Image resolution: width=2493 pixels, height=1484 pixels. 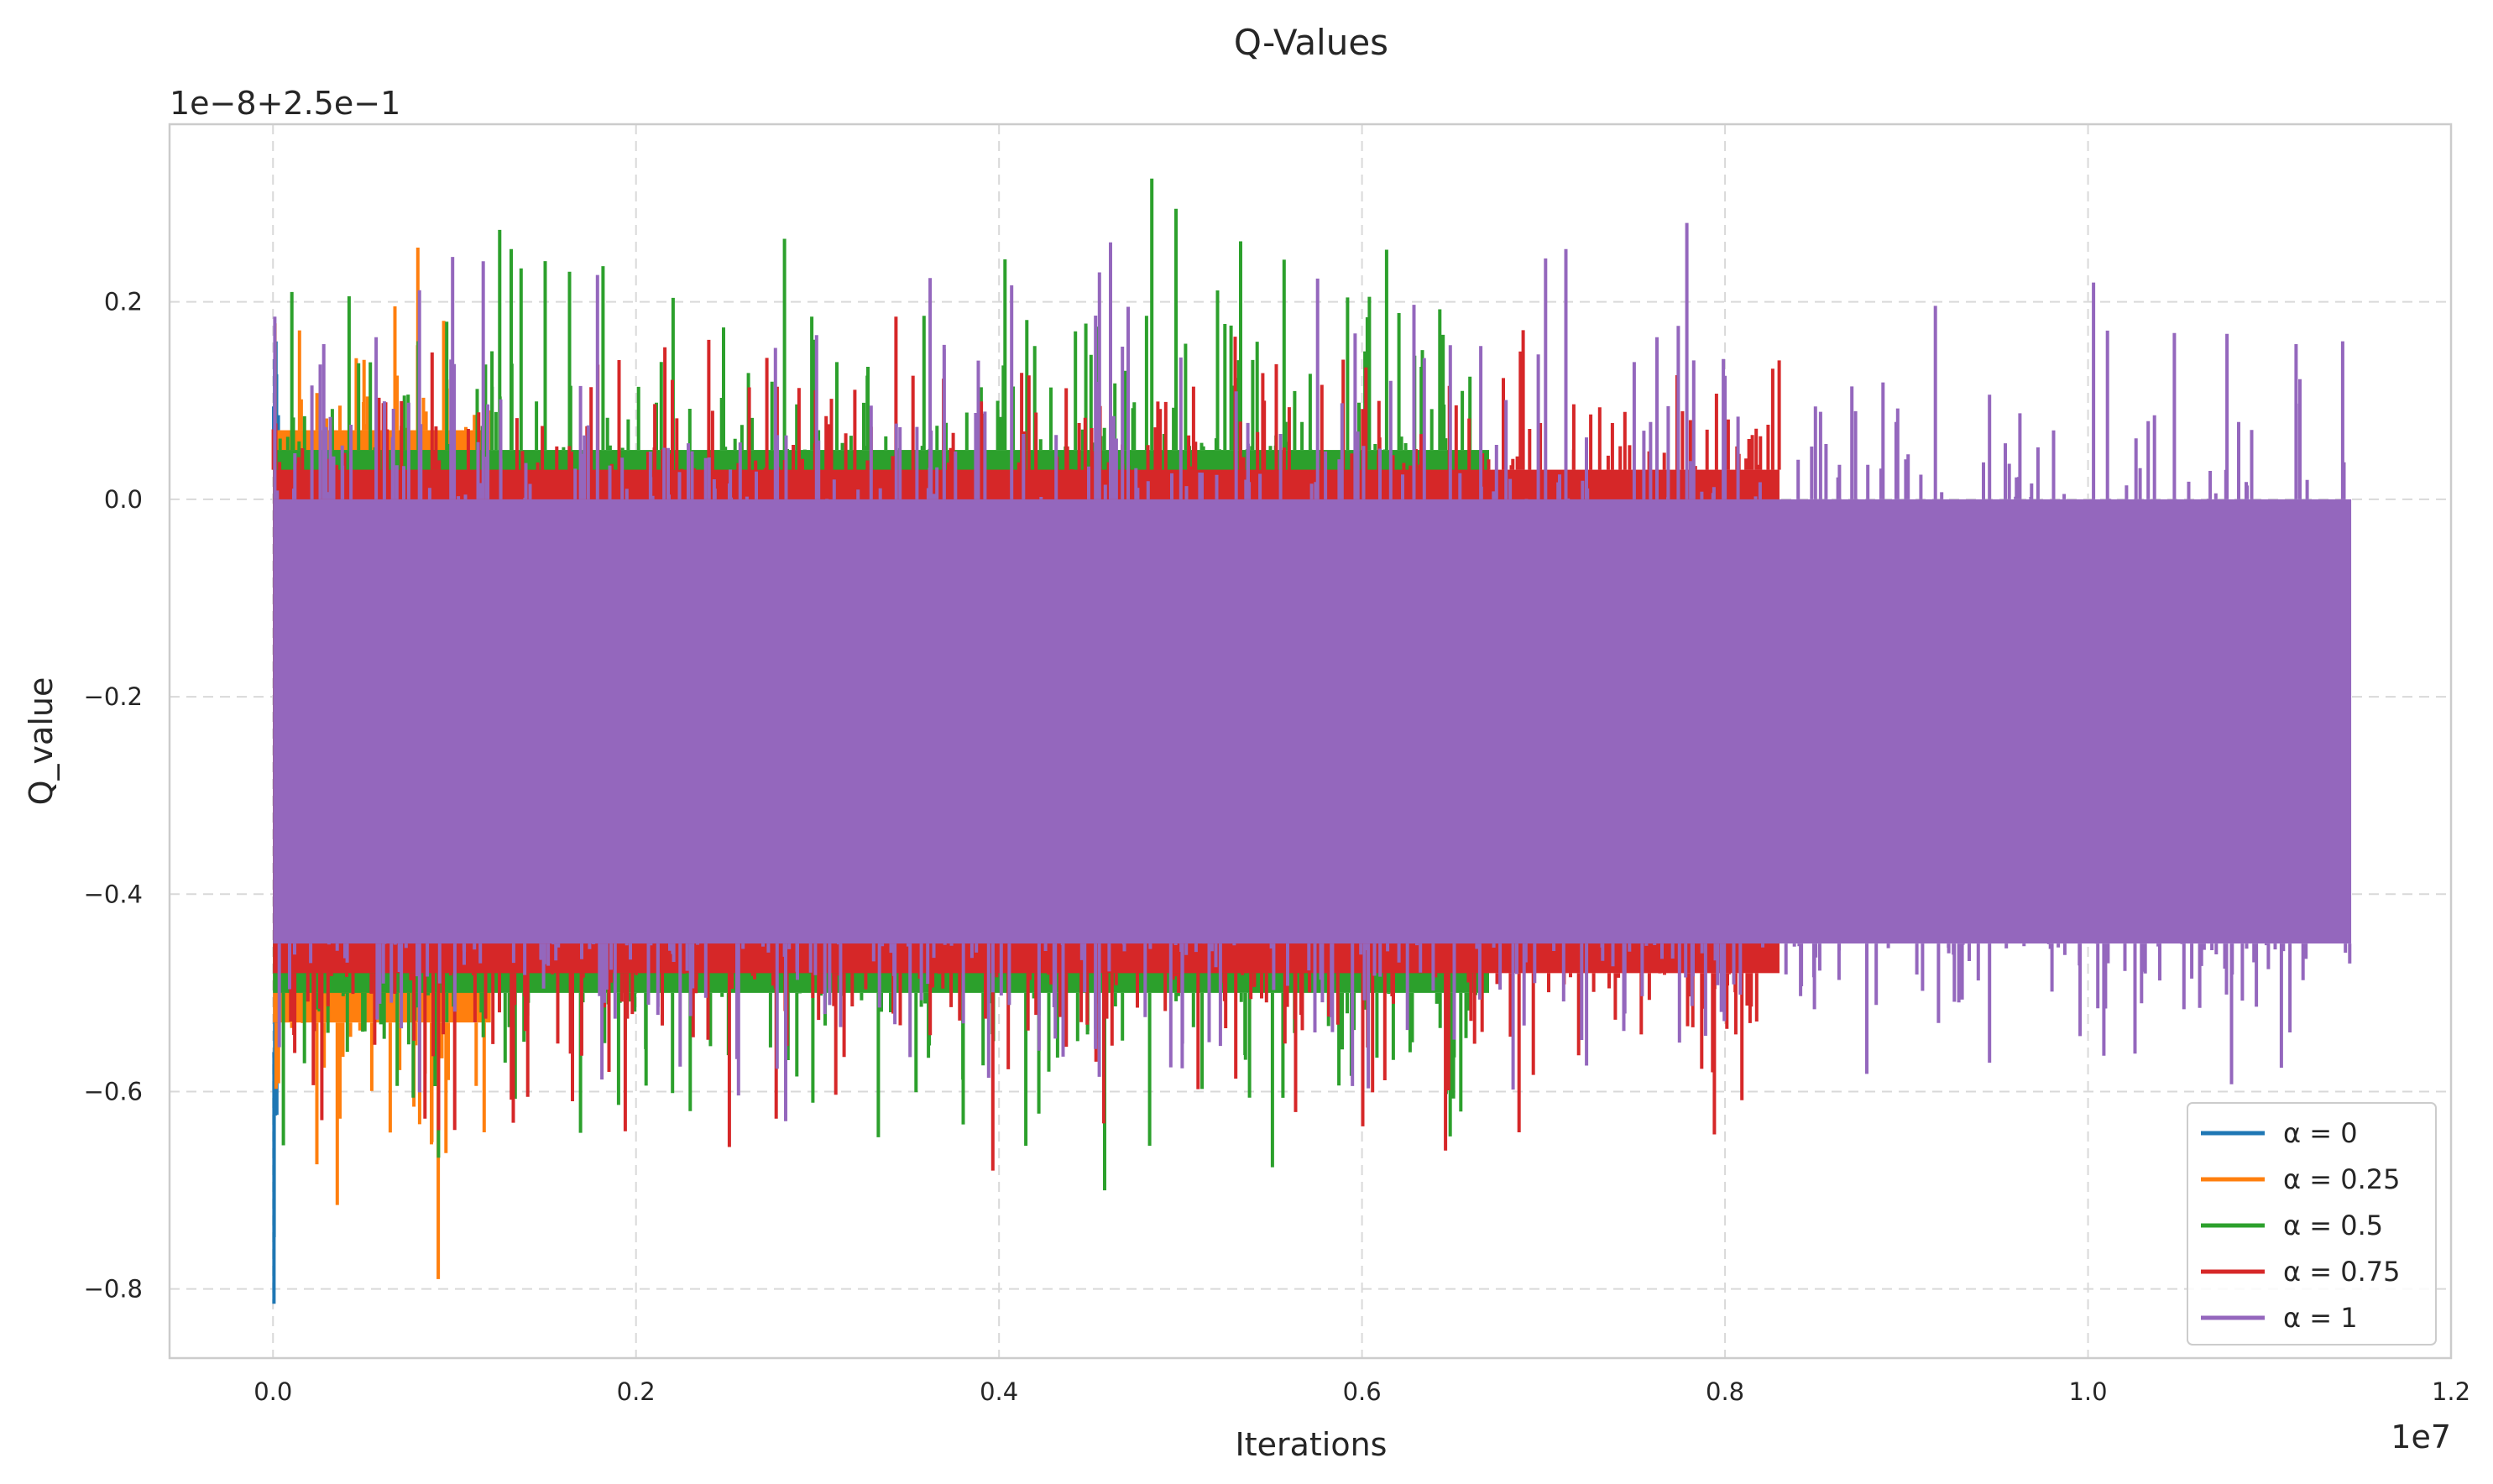 I want to click on x-tick-label: 0.6, so click(x=1362, y=1391).